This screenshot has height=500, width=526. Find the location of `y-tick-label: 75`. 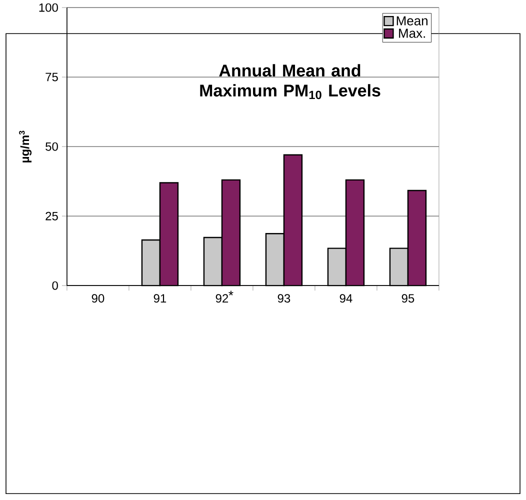

y-tick-label: 75 is located at coordinates (52, 77).